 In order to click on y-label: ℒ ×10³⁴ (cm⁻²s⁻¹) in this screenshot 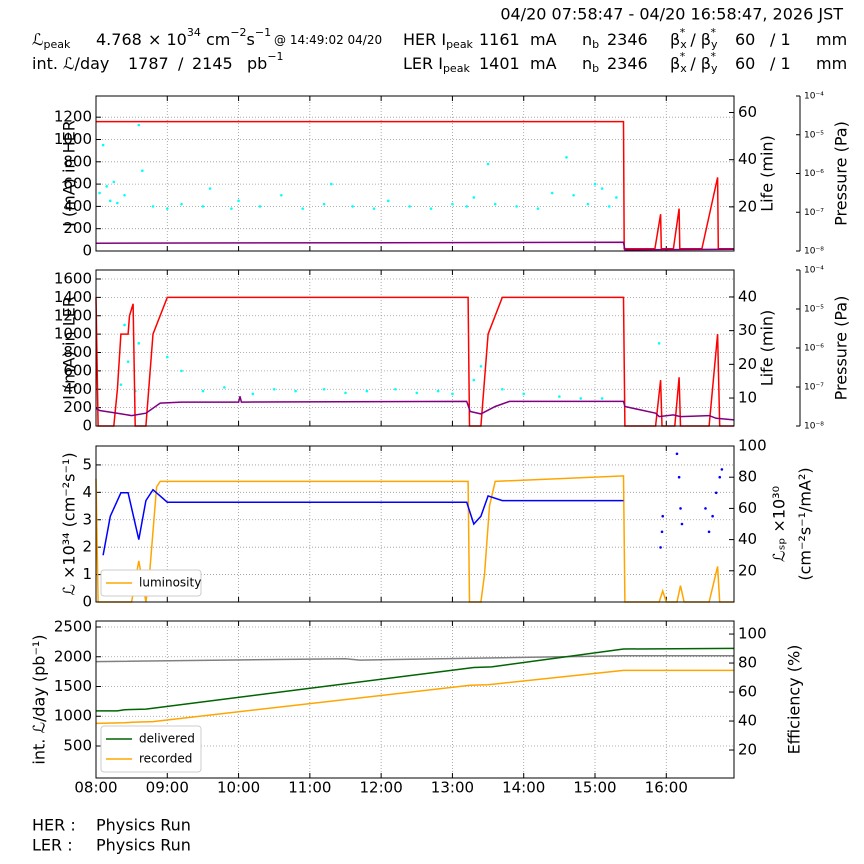, I will do `click(69, 523)`.